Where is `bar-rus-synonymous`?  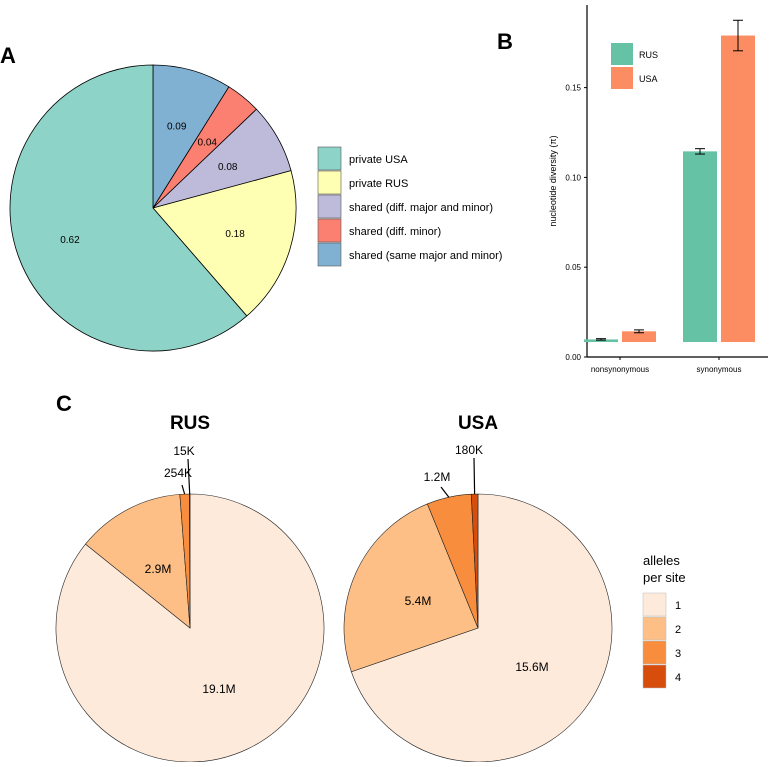 bar-rus-synonymous is located at coordinates (700, 246).